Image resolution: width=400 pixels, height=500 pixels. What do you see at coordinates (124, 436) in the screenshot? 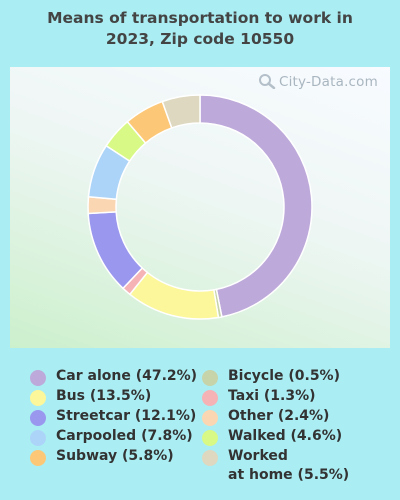
I see `legend-label: Carpooled (7.8%)` at bounding box center [124, 436].